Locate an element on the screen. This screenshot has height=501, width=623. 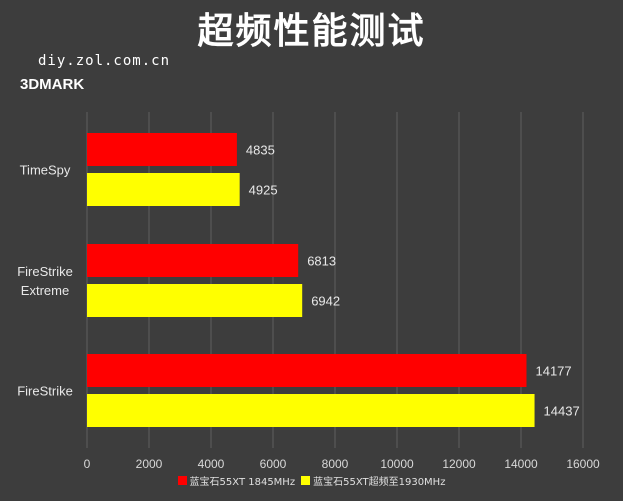
x-tick-label-0: 0 is located at coordinates (87, 464).